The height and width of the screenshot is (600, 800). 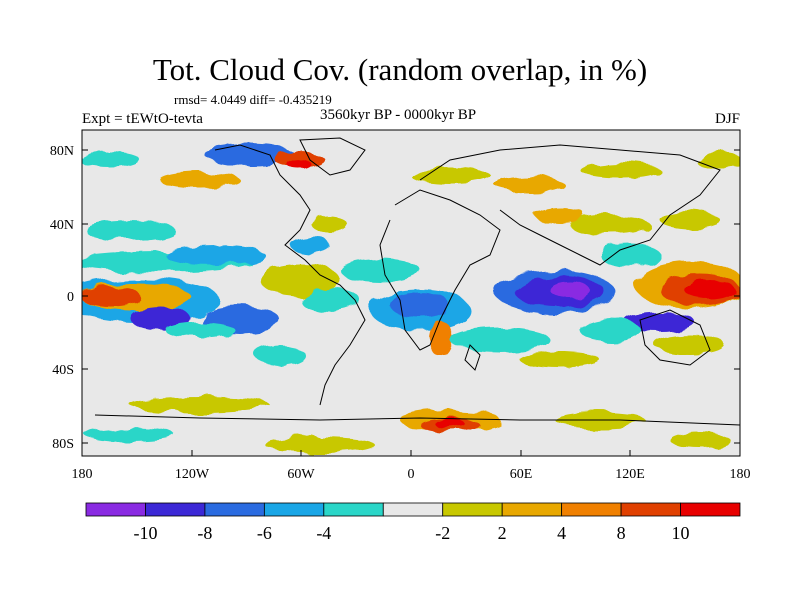 I want to click on experiment-label: Expt = tEWtO-tevta, so click(x=142, y=119).